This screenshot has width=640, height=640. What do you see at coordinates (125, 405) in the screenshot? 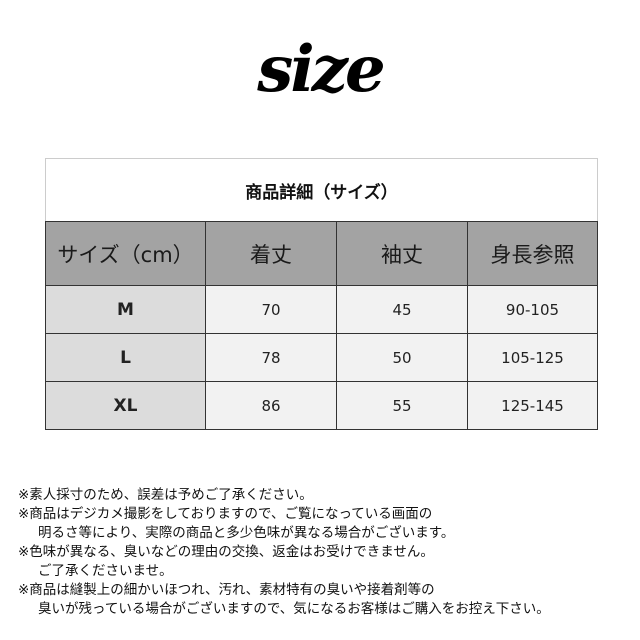
I see `cell-size: XL` at bounding box center [125, 405].